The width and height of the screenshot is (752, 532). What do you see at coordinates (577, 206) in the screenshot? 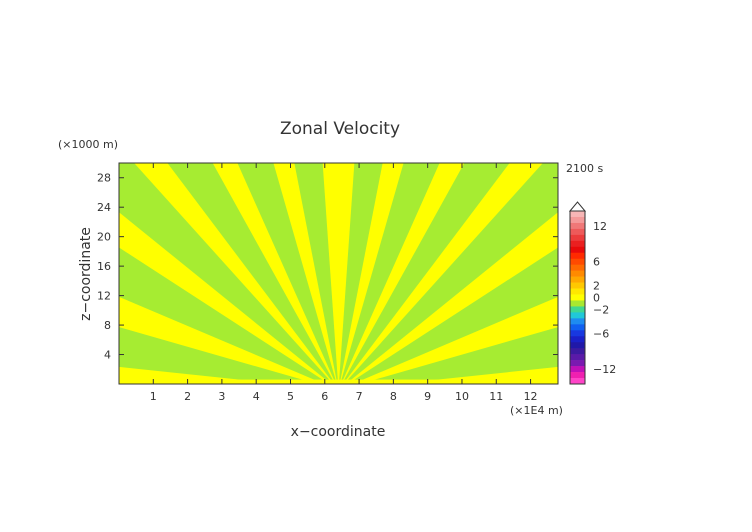
I see `colorbar-overflow-triangle` at bounding box center [577, 206].